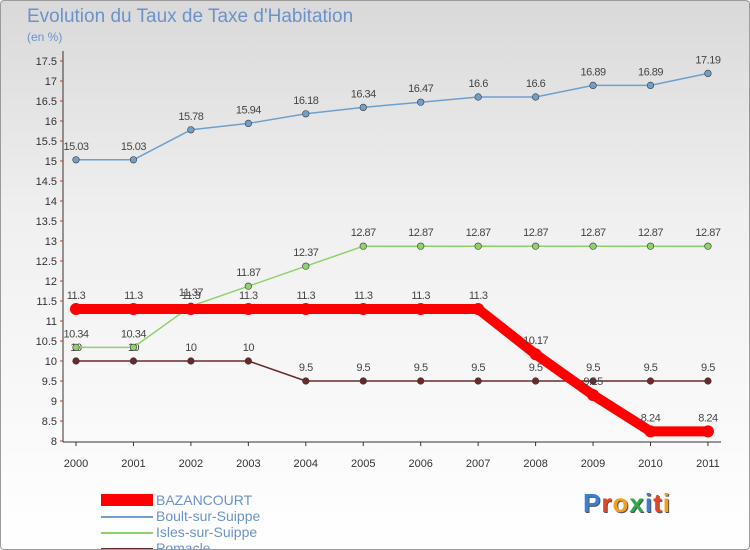 The image size is (750, 550). I want to click on x-tick-label: 2004, so click(306, 464).